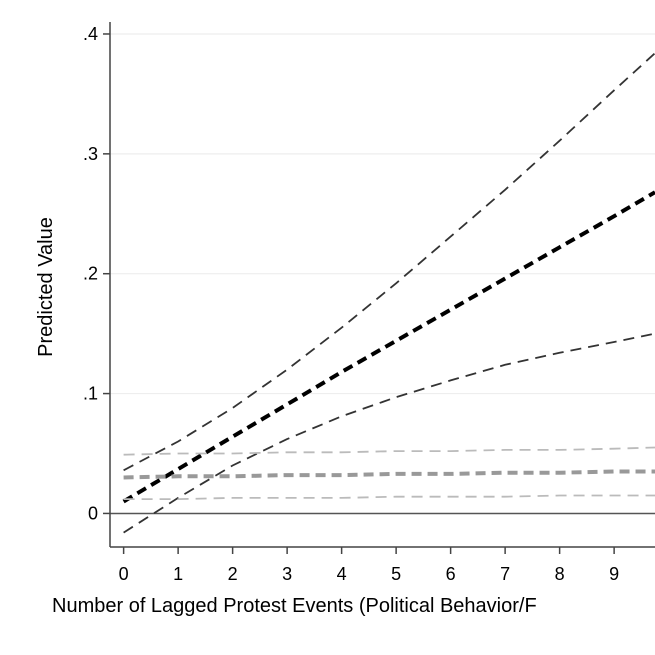 The width and height of the screenshot is (655, 655). Describe the element at coordinates (505, 574) in the screenshot. I see `x-tick-label-7: 7` at that location.